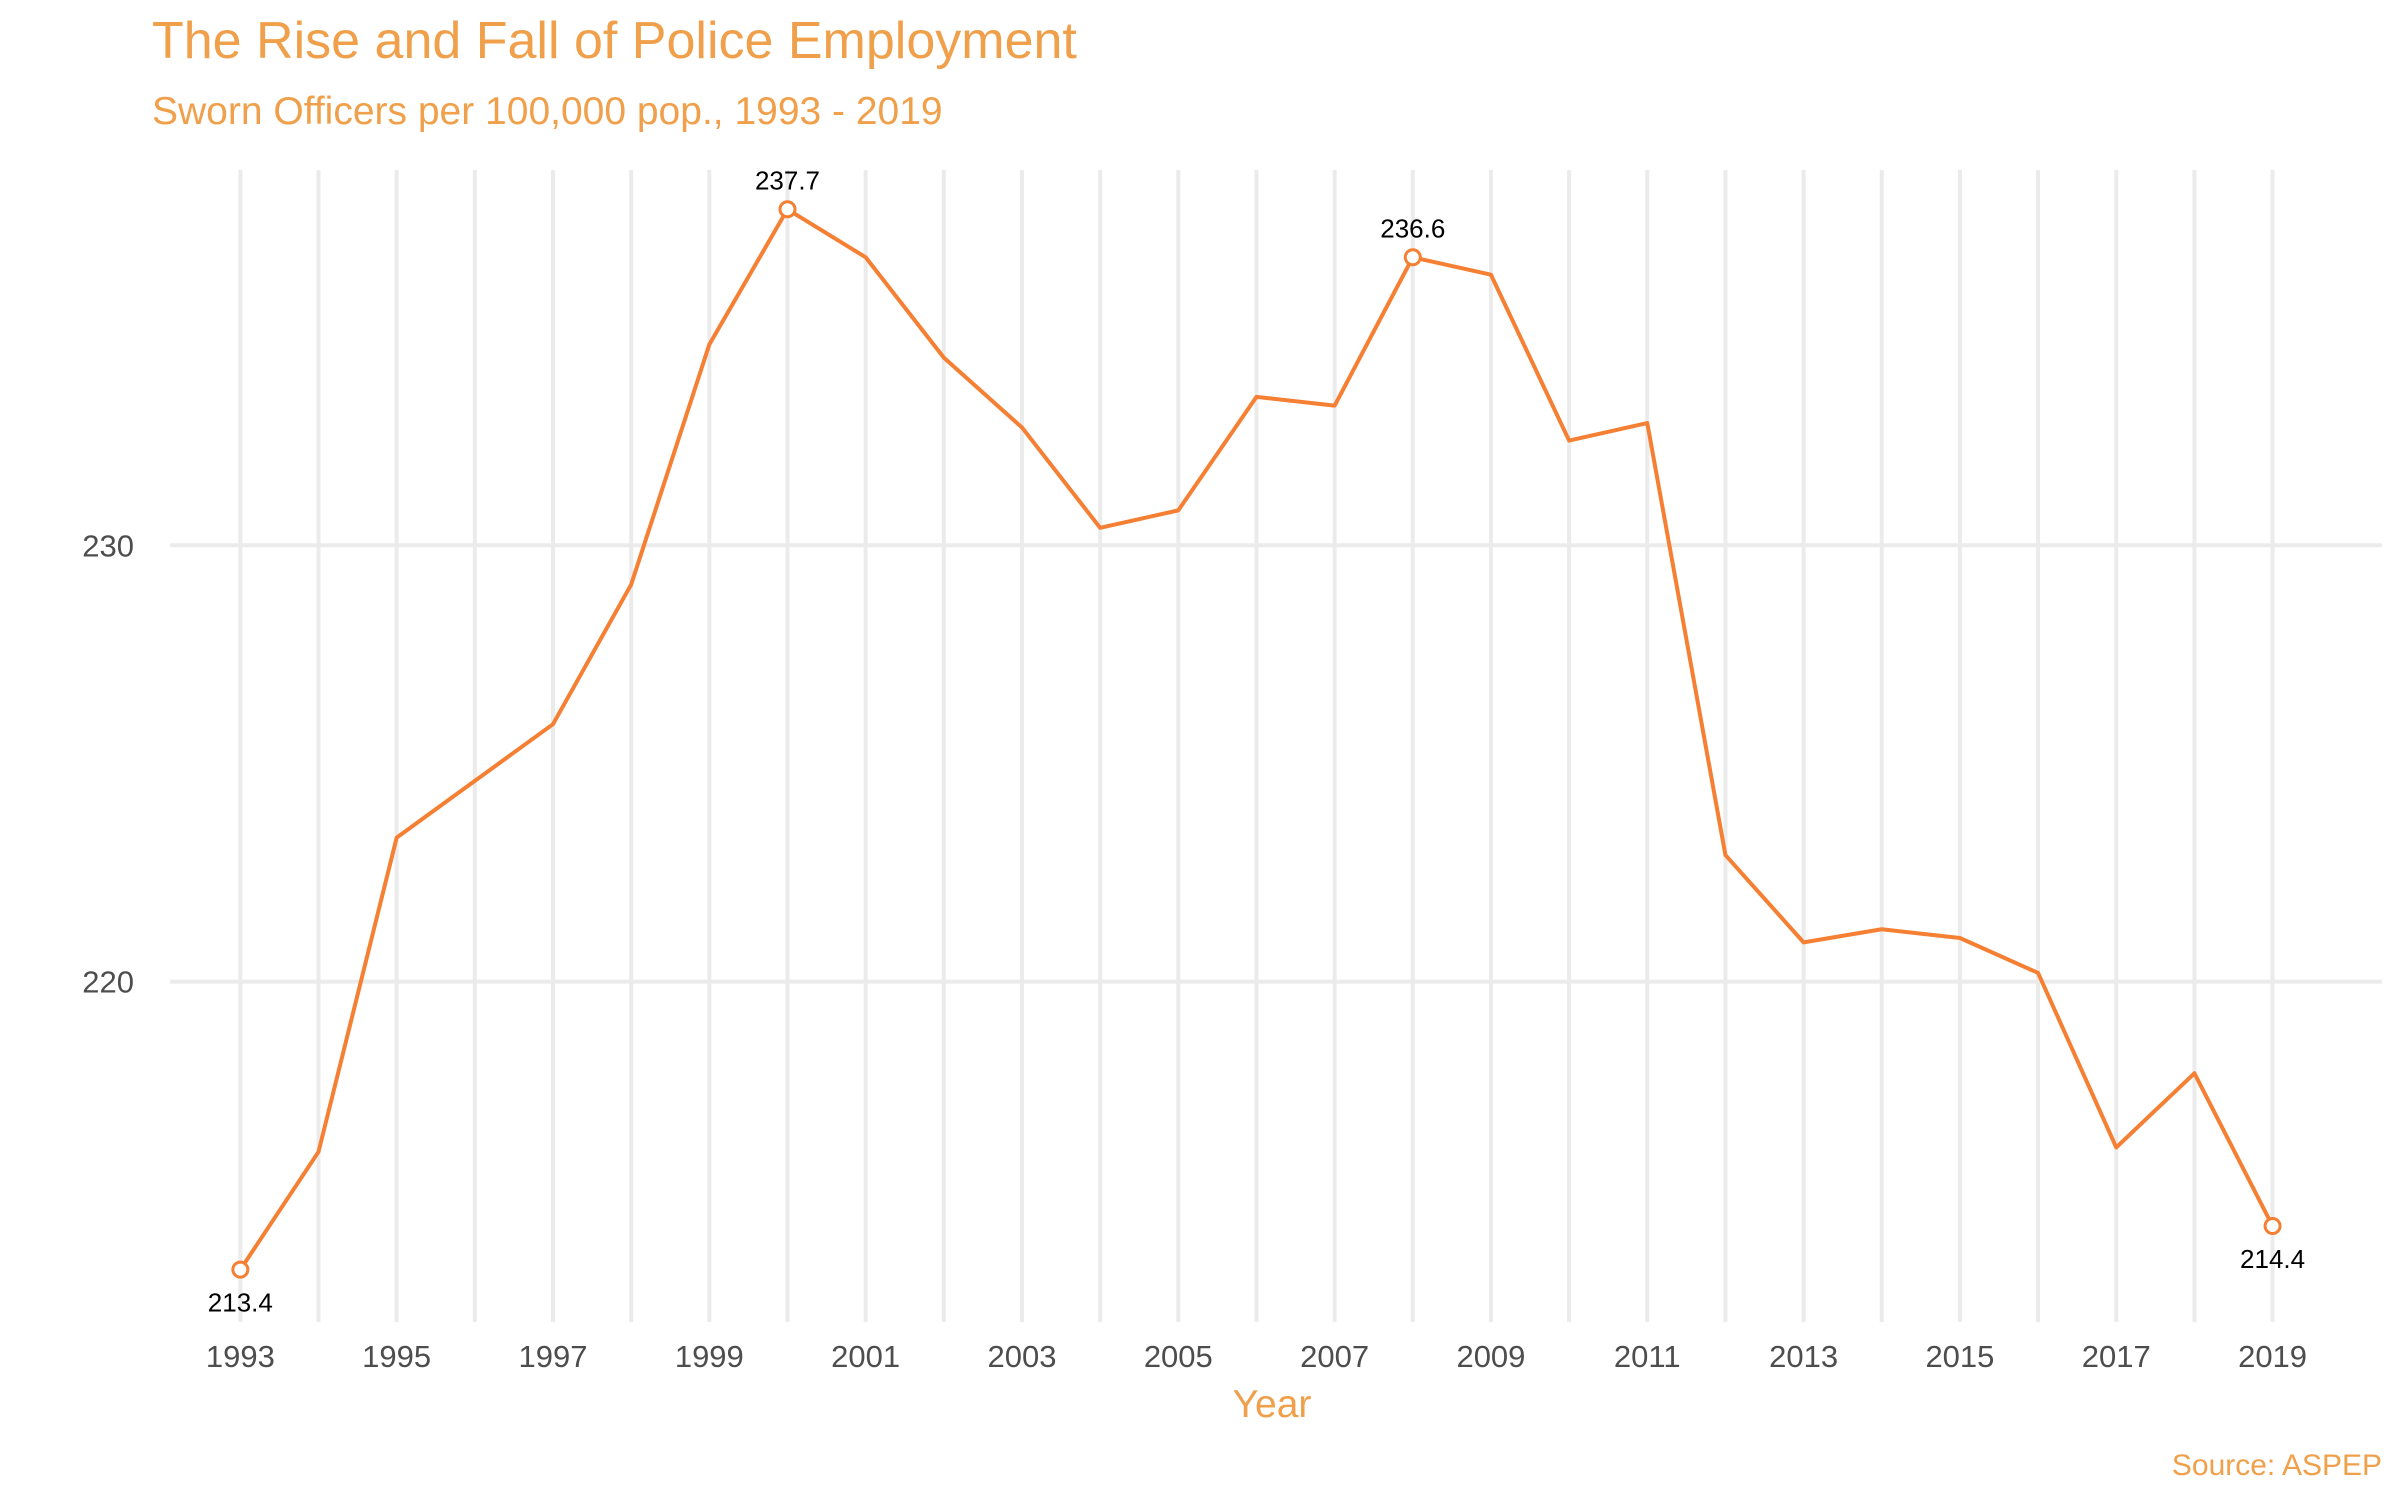 The image size is (2400, 1500). I want to click on chart-caption: Source: ASPEP, so click(2277, 1465).